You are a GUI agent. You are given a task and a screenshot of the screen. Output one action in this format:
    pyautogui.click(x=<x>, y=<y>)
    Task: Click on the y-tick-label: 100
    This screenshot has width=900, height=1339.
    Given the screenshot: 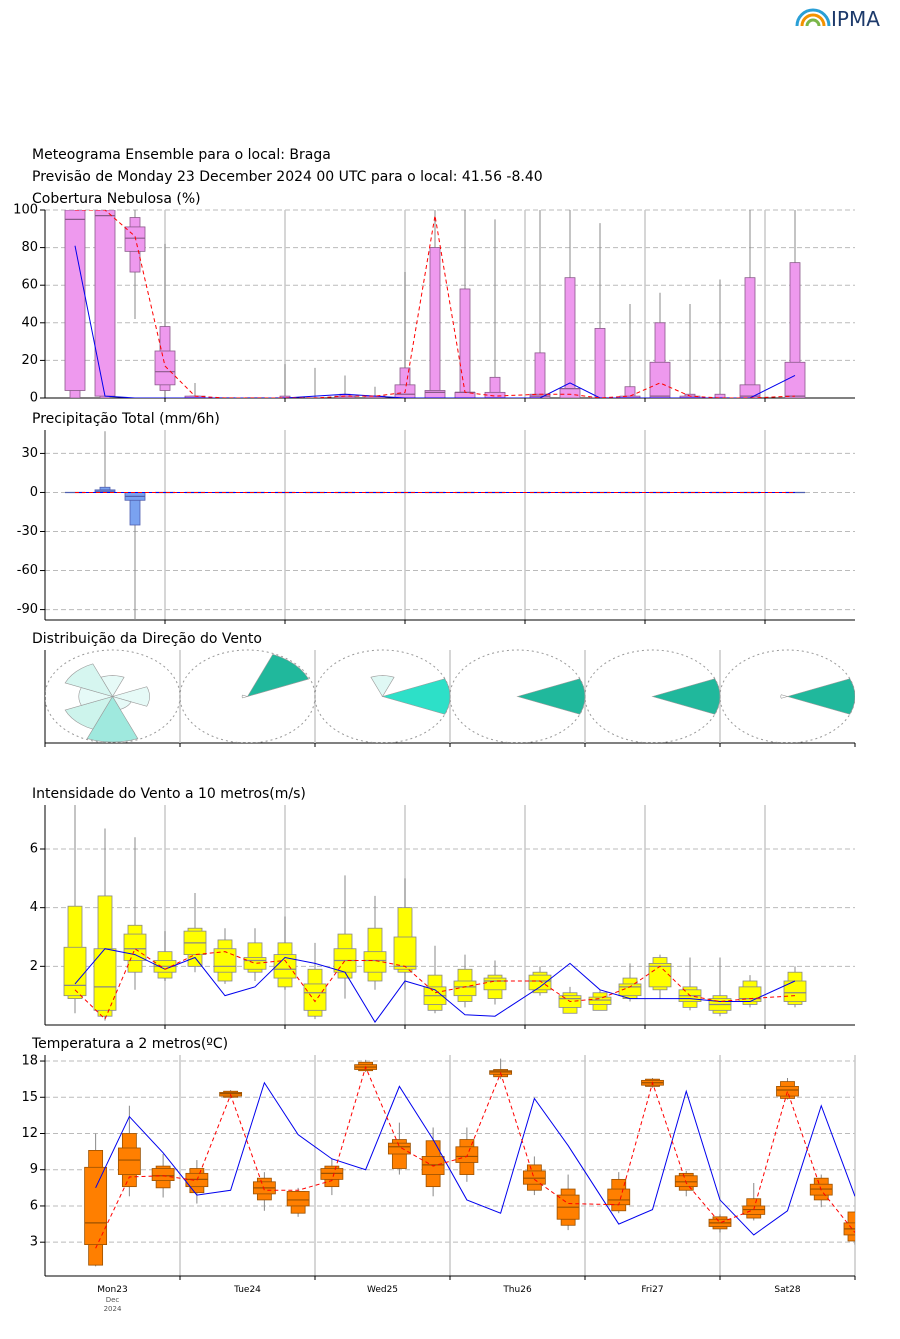 What is the action you would take?
    pyautogui.click(x=25, y=210)
    